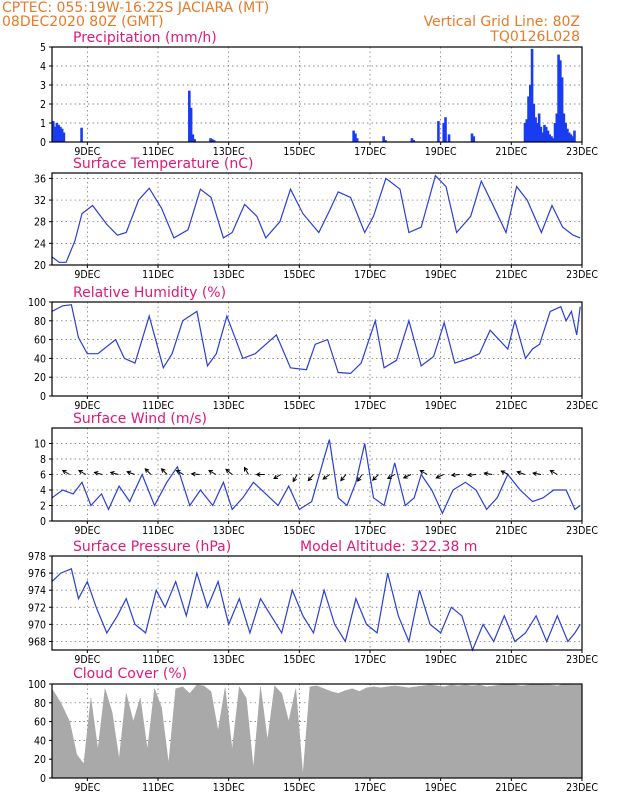 The width and height of the screenshot is (618, 800). What do you see at coordinates (37, 557) in the screenshot?
I see `y-tick-label: 978` at bounding box center [37, 557].